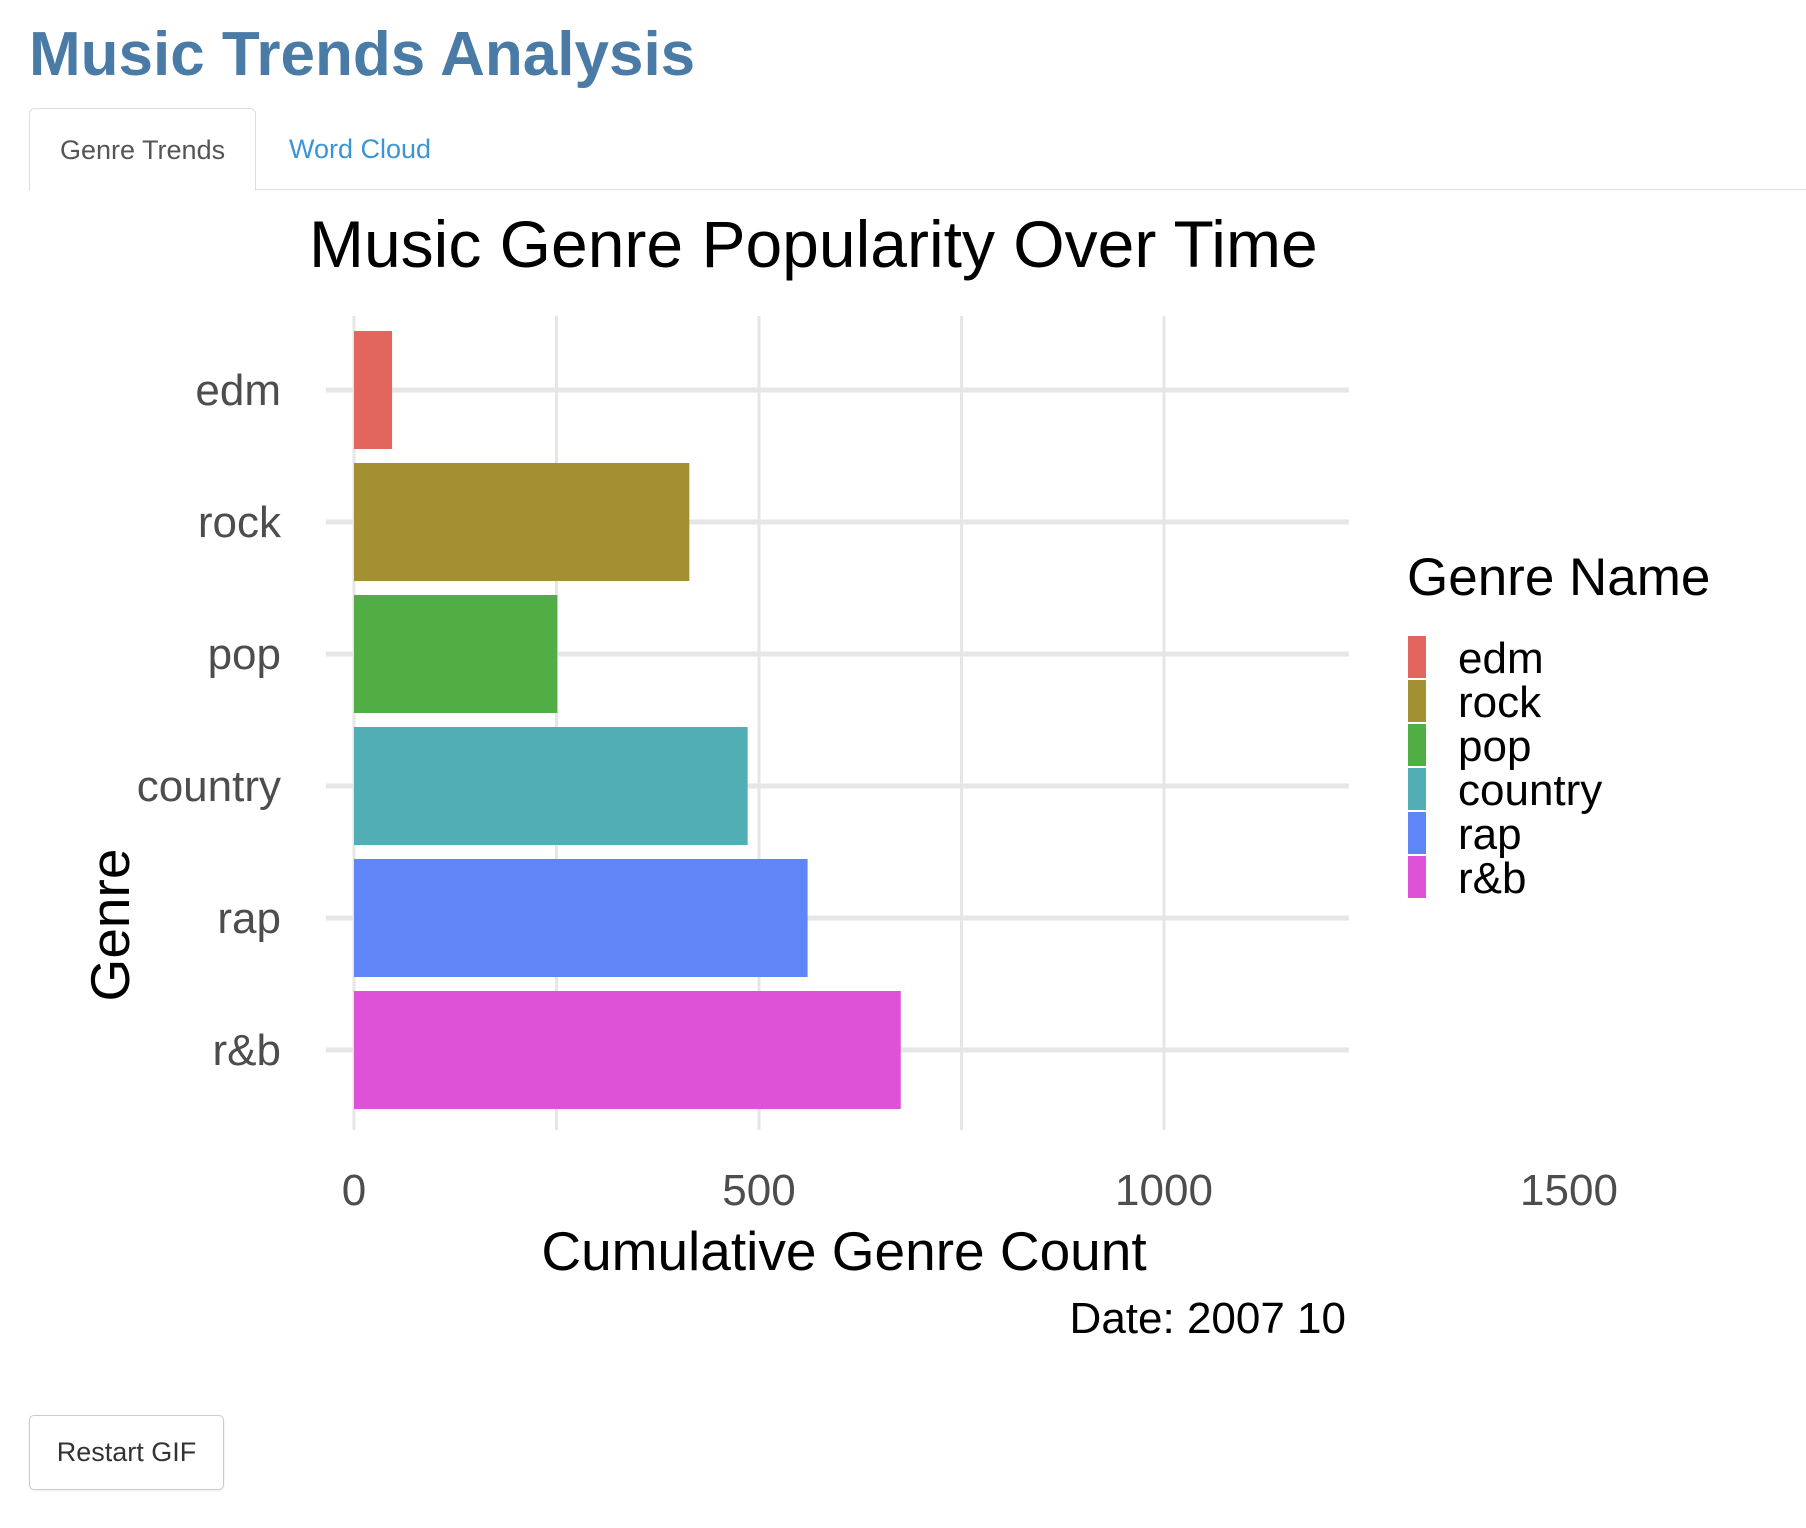 The image size is (1806, 1528). What do you see at coordinates (581, 918) in the screenshot?
I see `bar-rap` at bounding box center [581, 918].